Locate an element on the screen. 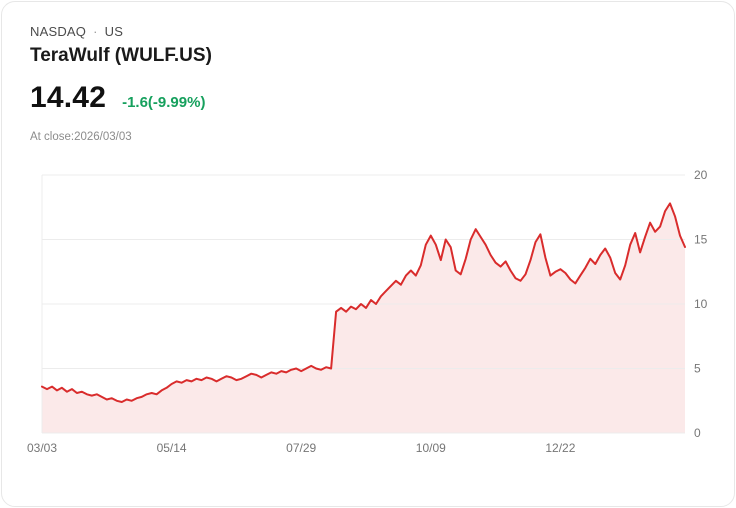 This screenshot has height=508, width=736. x-tick-label: 12/22 is located at coordinates (560, 448).